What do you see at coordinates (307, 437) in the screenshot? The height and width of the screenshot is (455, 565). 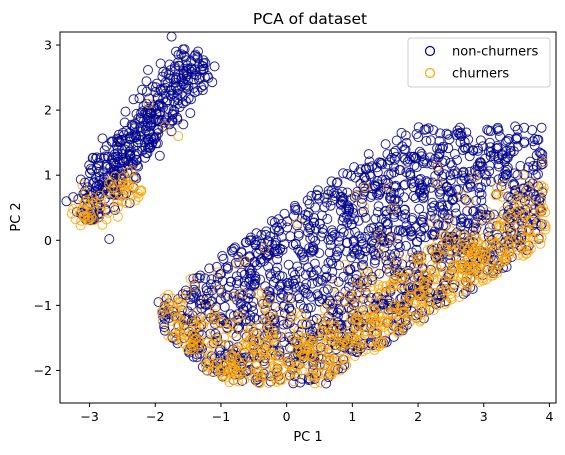 I see `x-axis-label: PC 1` at bounding box center [307, 437].